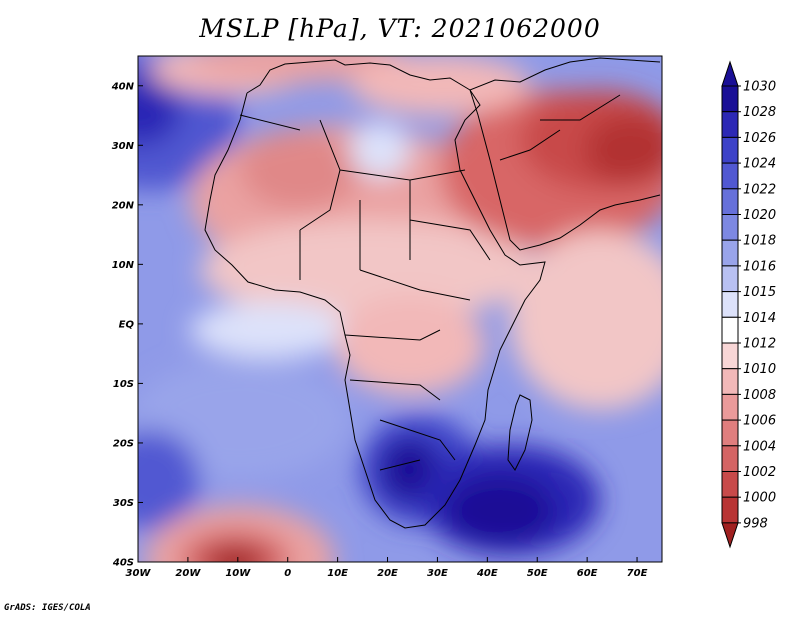 This screenshot has width=800, height=618. I want to click on lat-tick-label: 30S, so click(123, 503).